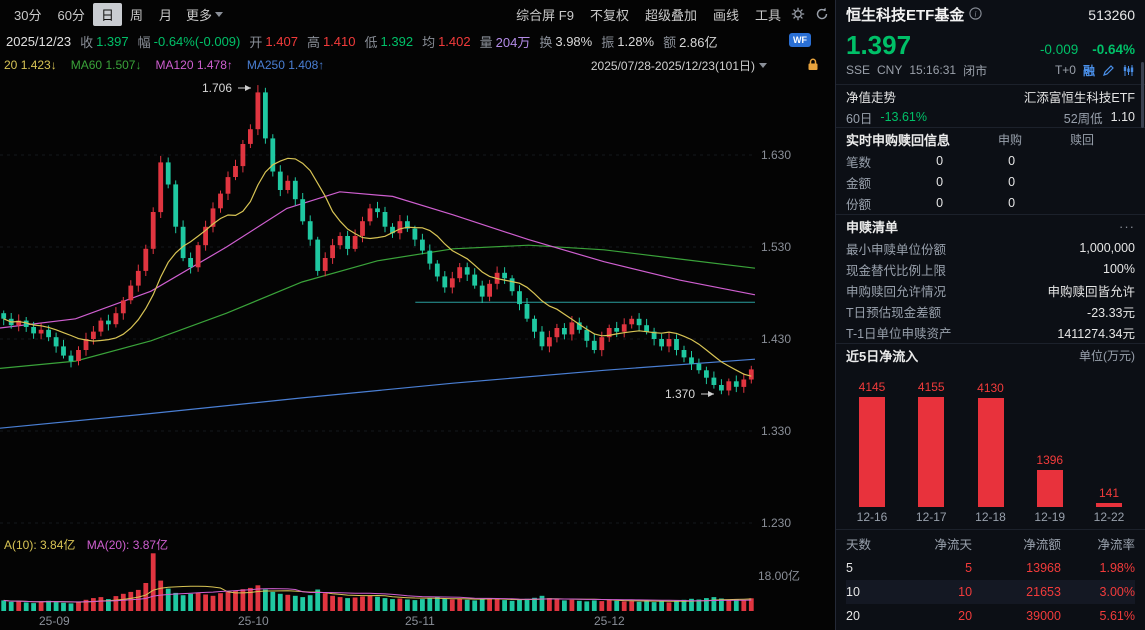  What do you see at coordinates (1079, 97) in the screenshot?
I see `fund-manager-name: 汇添富恒生科技ETF` at bounding box center [1079, 97].